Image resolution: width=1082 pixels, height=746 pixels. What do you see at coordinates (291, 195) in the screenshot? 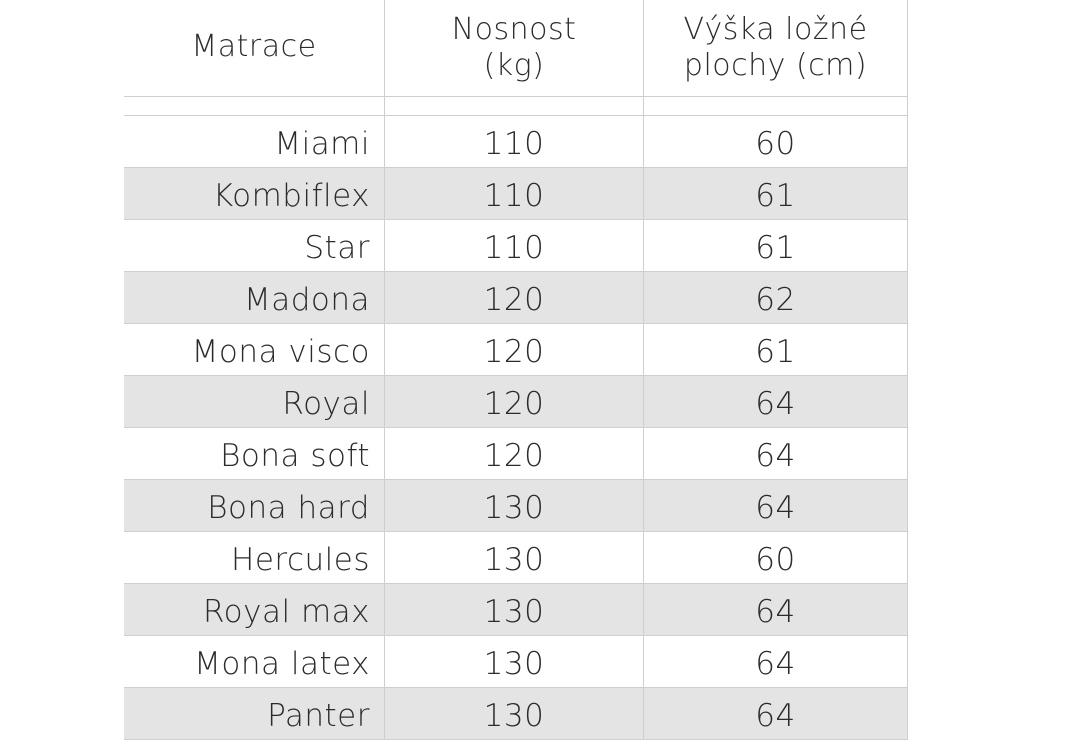
I see `mattress-name-cell: Kombiflex` at bounding box center [291, 195].